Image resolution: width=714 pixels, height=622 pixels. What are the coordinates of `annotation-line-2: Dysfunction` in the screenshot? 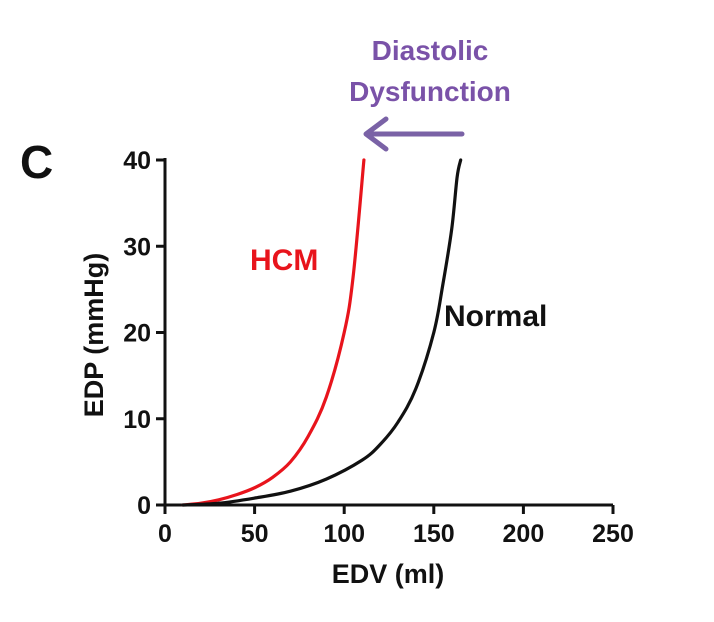 It's located at (430, 91).